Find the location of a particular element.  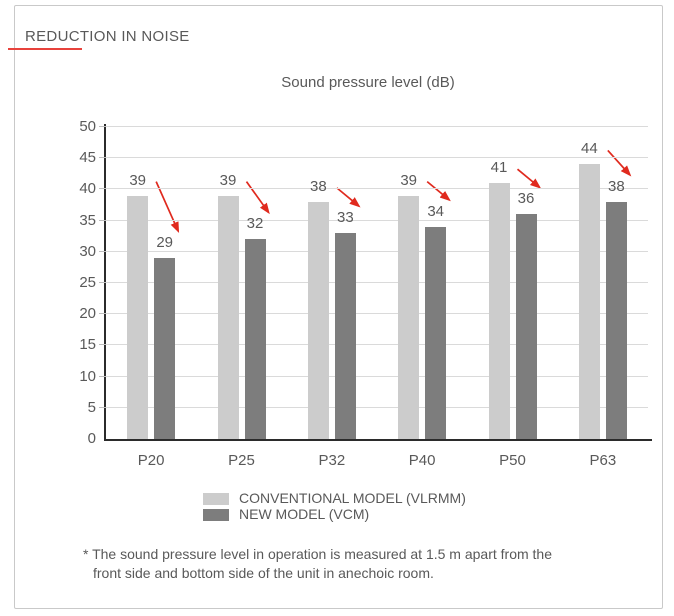

y-axis-label: 15 is located at coordinates (87, 345).